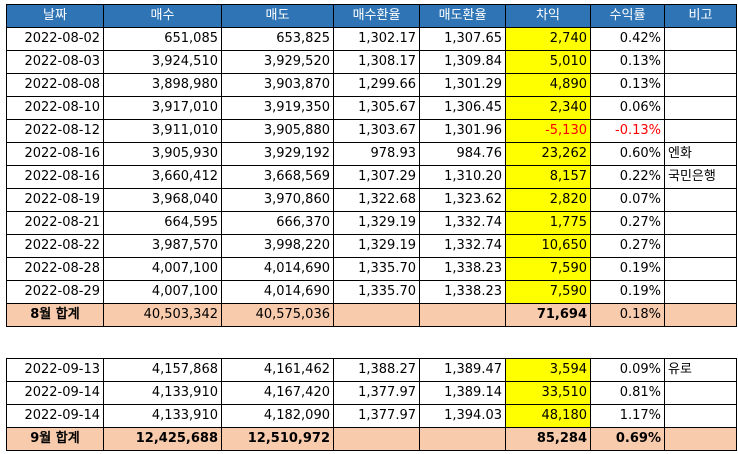  Describe the element at coordinates (548, 154) in the screenshot. I see `diff-cell: 23,262` at that location.